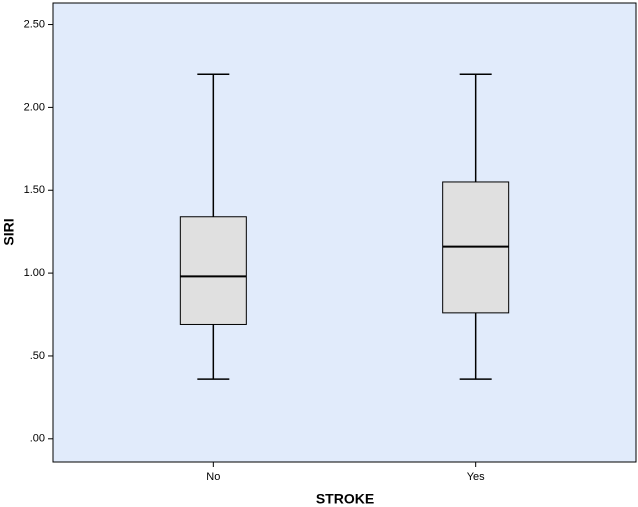 The width and height of the screenshot is (638, 507). I want to click on y-axis-title: SIRI, so click(9, 231).